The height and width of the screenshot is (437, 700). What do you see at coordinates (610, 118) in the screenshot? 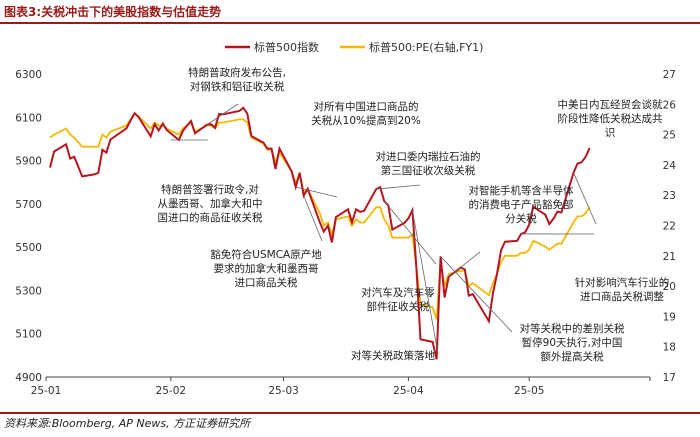
I see `annotation-text: 阶段性降低关税达成共` at bounding box center [610, 118].